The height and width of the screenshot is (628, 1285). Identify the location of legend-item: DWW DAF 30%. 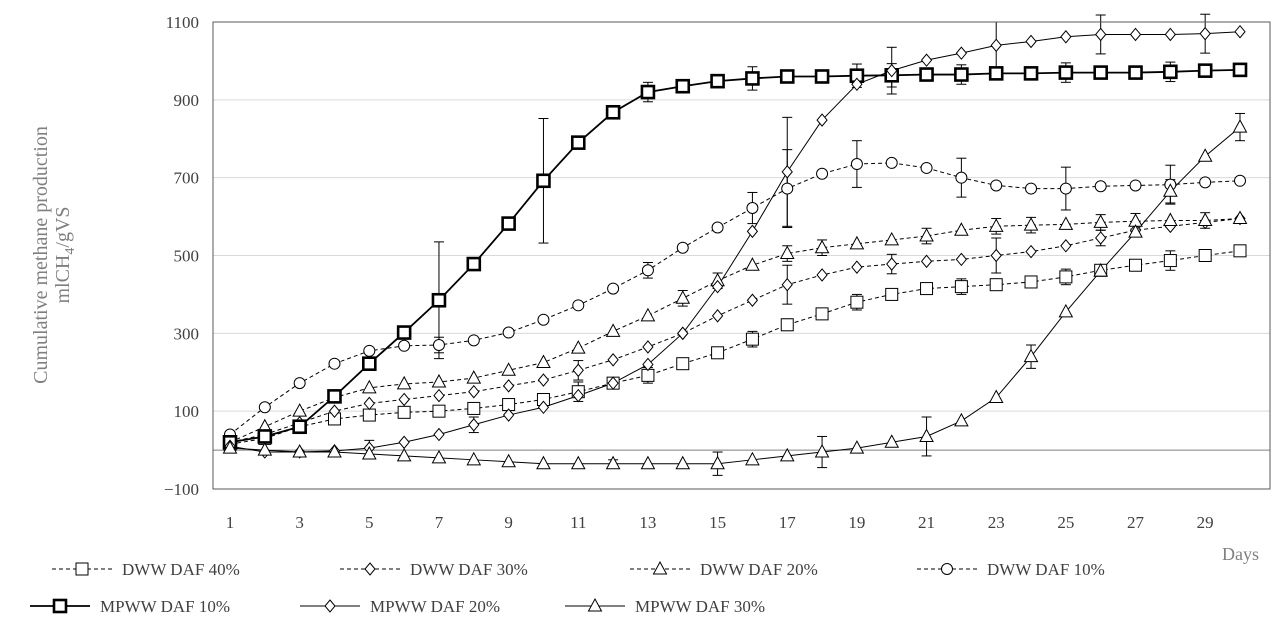
(434, 569).